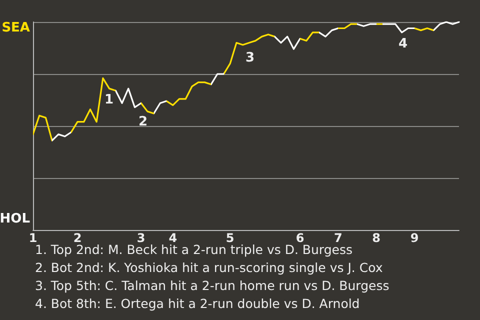 The image size is (480, 320). I want to click on x-tick-label: 7, so click(338, 238).